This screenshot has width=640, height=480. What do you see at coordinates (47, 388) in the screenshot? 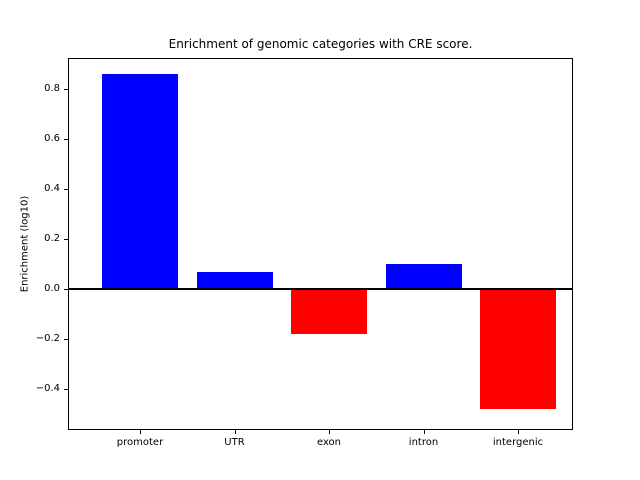
I see `y-tick-label: −0.4` at bounding box center [47, 388].